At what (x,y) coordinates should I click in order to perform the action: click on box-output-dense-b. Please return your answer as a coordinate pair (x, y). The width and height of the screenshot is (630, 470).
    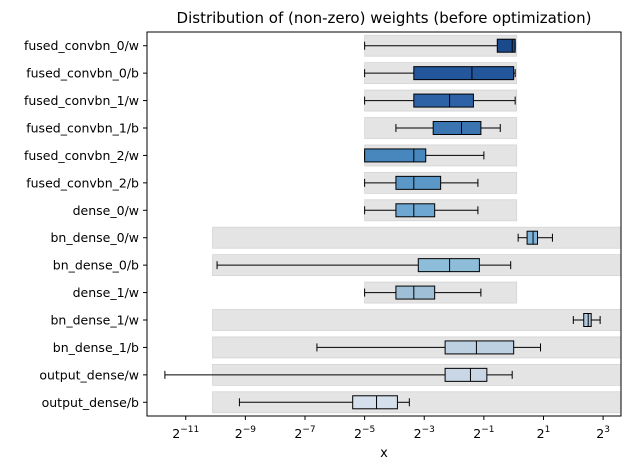
    Looking at the image, I should click on (324, 402).